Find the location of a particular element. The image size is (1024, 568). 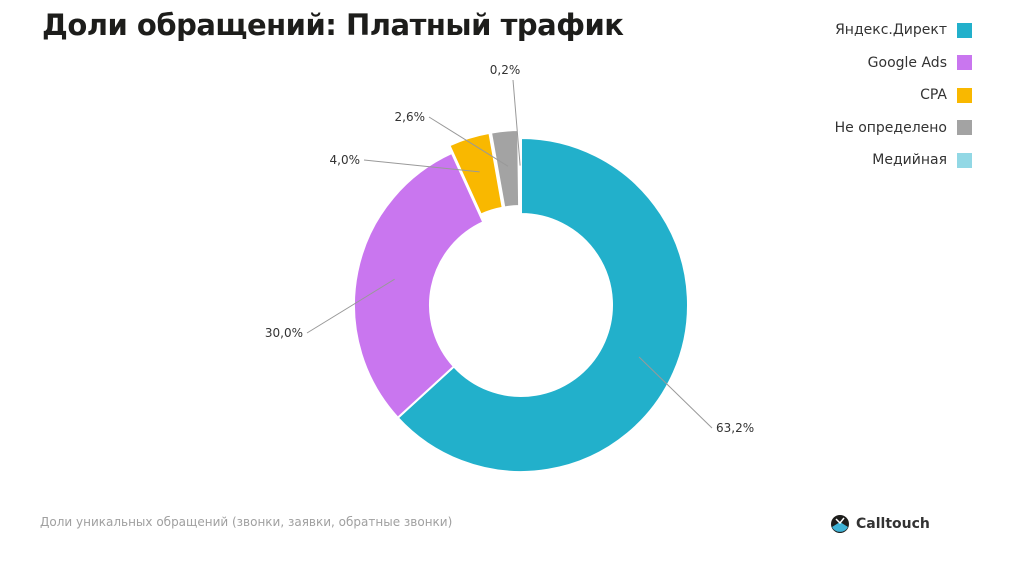

legend-item: Медийная is located at coordinates (903, 160).